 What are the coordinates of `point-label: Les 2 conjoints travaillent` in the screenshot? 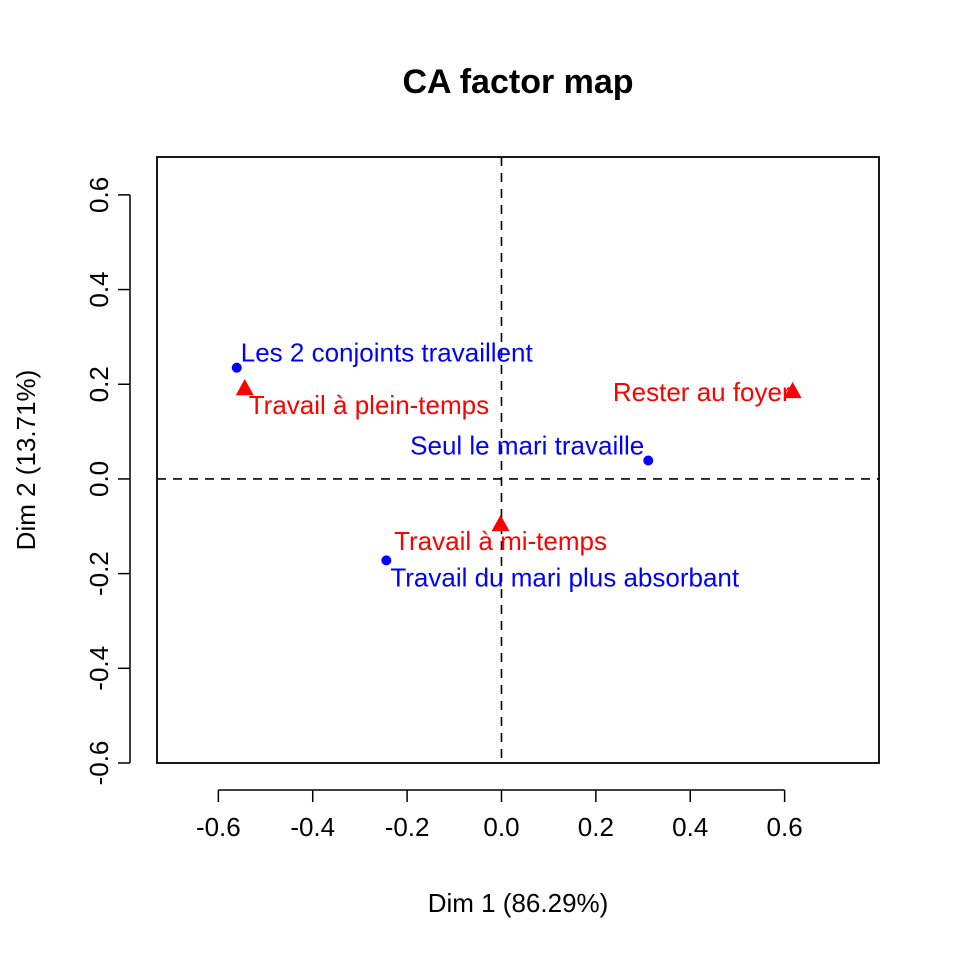 It's located at (387, 353).